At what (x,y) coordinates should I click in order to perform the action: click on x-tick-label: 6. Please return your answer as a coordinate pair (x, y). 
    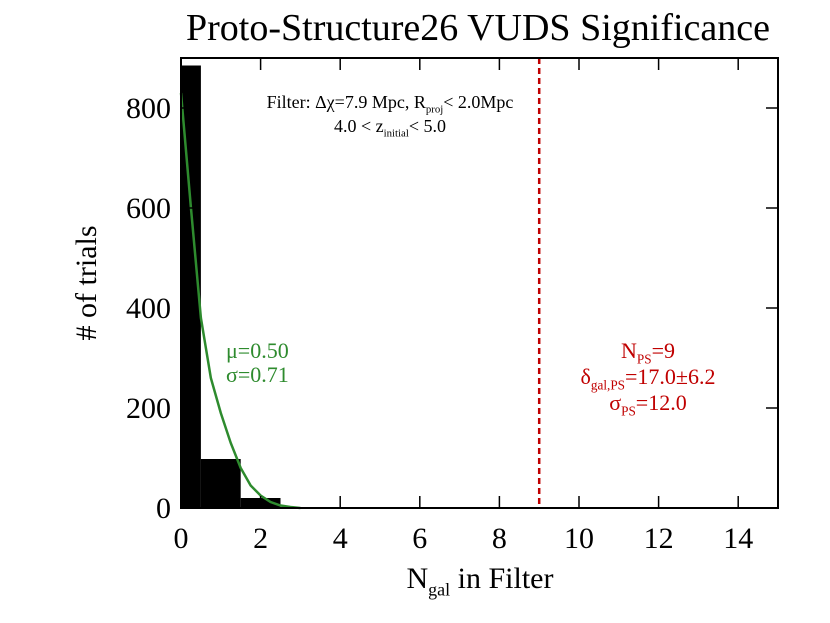
    Looking at the image, I should click on (419, 538).